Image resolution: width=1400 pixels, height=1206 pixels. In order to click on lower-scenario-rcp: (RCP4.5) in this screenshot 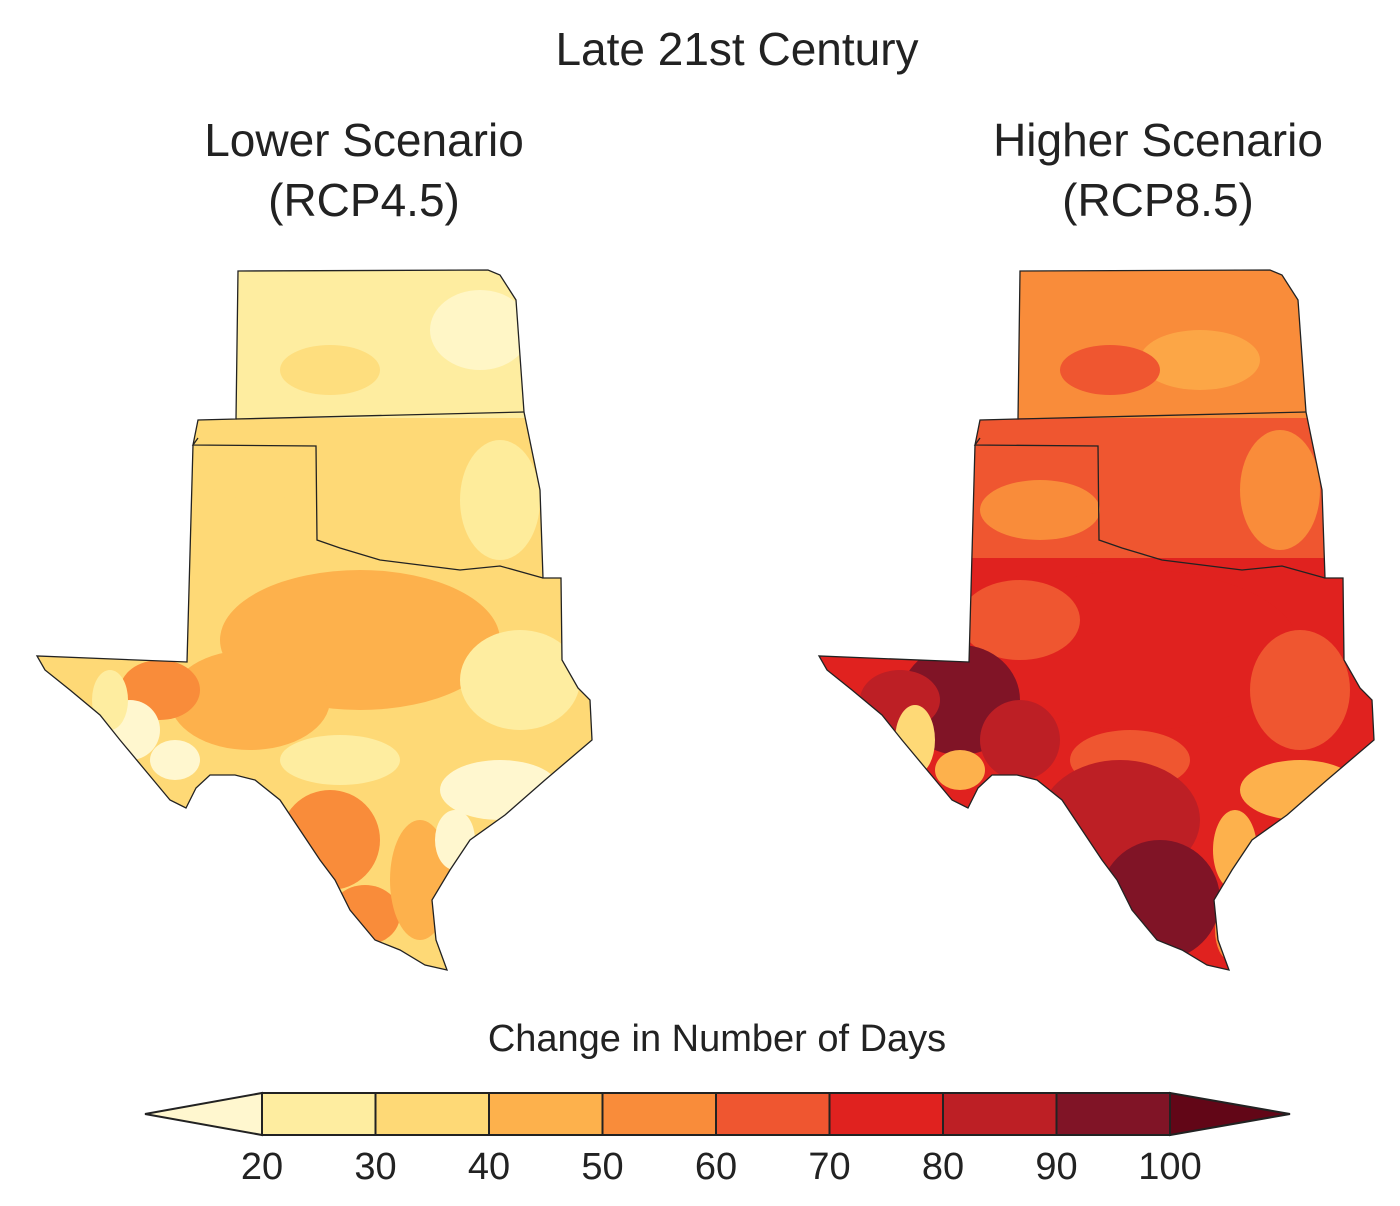, I will do `click(364, 200)`.